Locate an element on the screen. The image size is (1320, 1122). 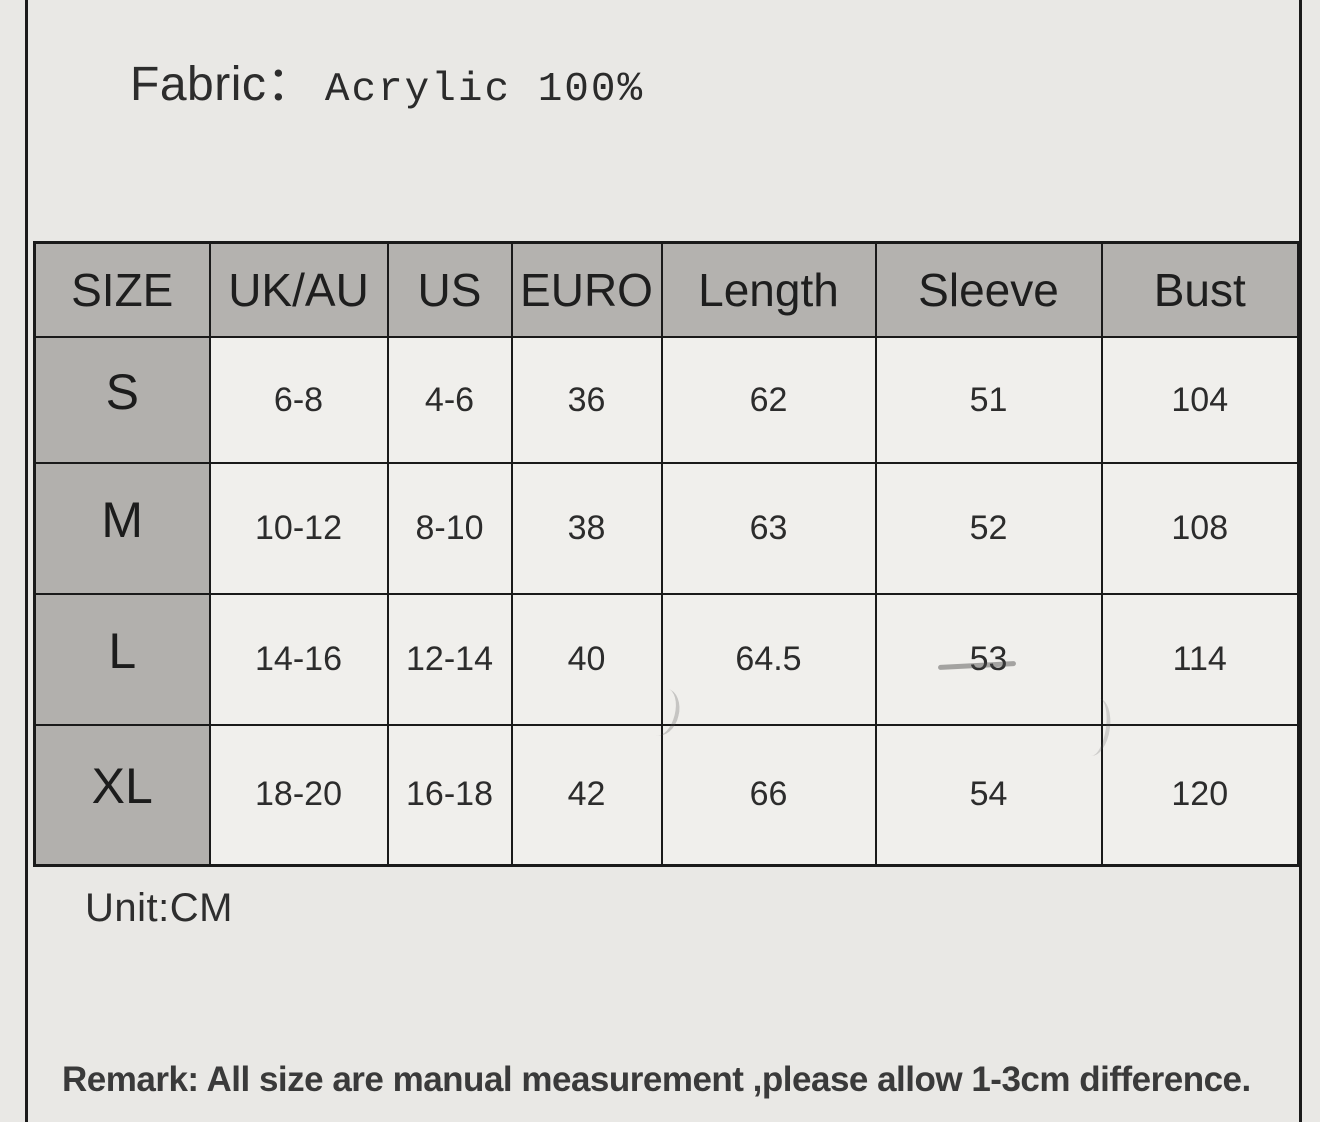
table-row-xl: XL 18-20 16-18 42 66 54 120 is located at coordinates (666, 795).